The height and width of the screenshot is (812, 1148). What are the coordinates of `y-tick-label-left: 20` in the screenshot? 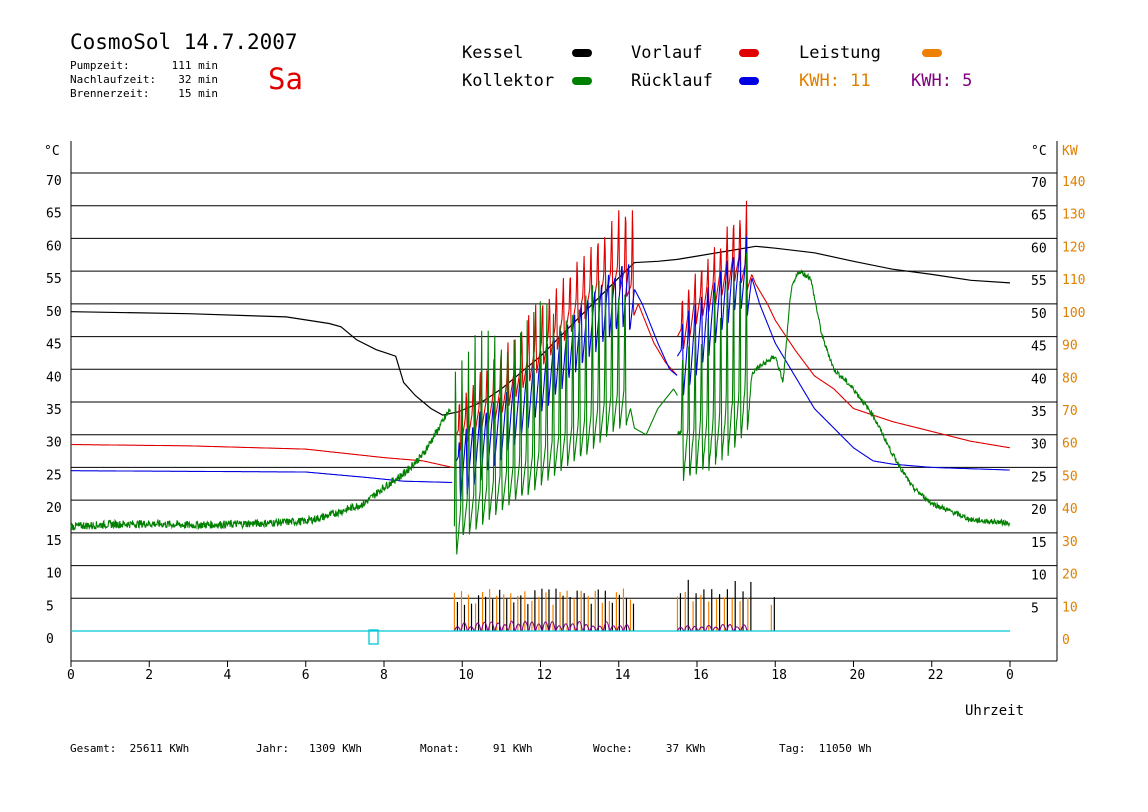 It's located at (54, 508).